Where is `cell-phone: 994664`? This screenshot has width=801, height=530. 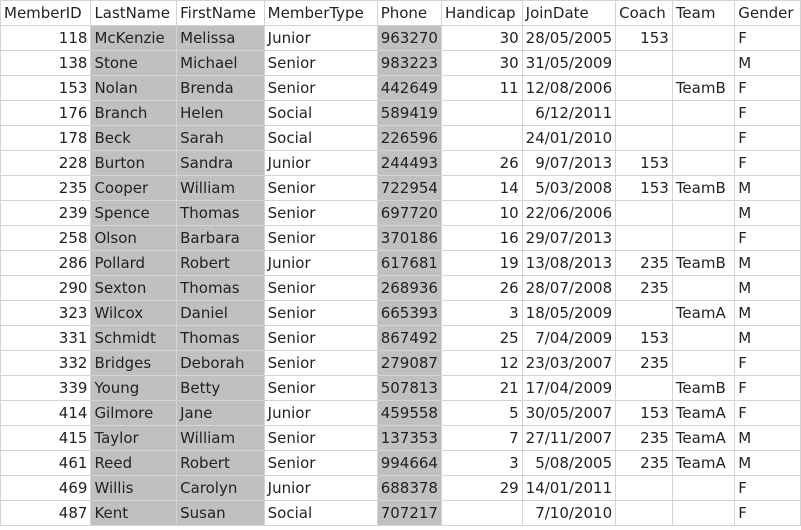 cell-phone: 994664 is located at coordinates (409, 463).